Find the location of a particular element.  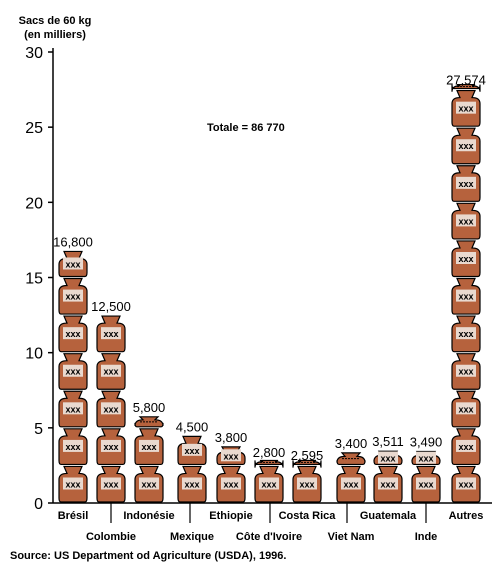

category-label: Costa Rica is located at coordinates (308, 516).